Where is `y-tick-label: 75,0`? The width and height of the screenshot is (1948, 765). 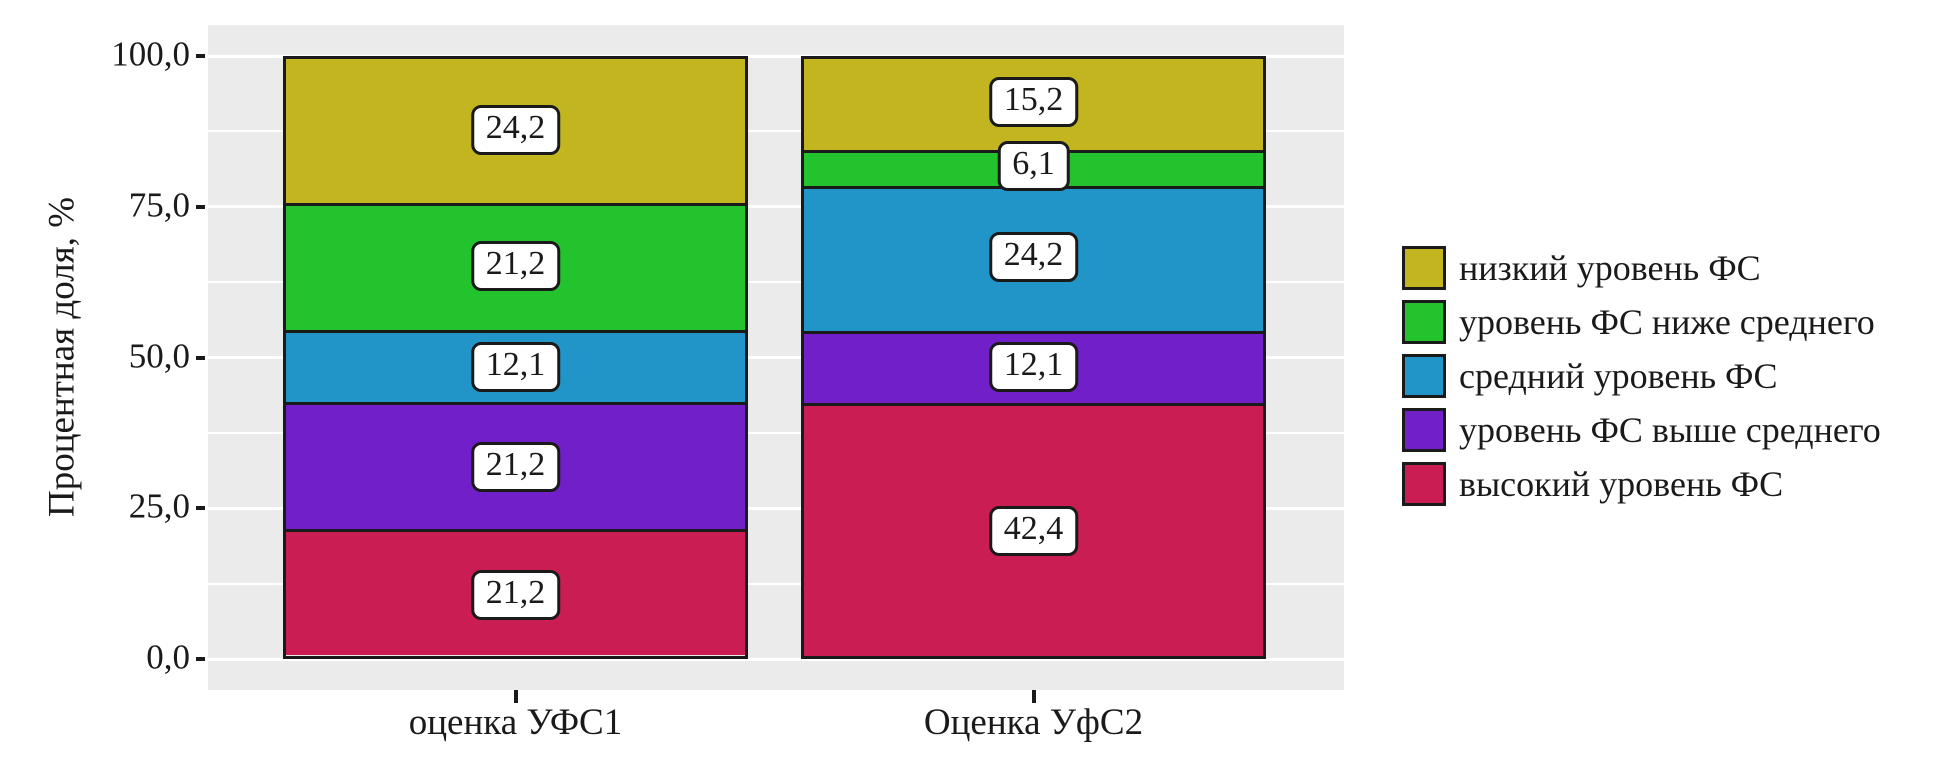
y-tick-label: 75,0 is located at coordinates (159, 205).